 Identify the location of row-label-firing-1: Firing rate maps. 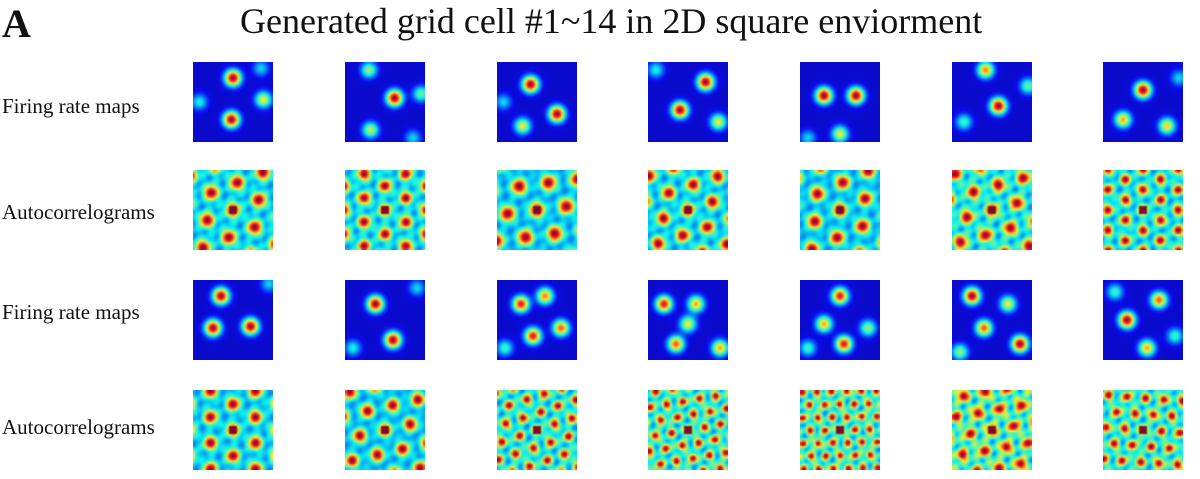
(71, 106).